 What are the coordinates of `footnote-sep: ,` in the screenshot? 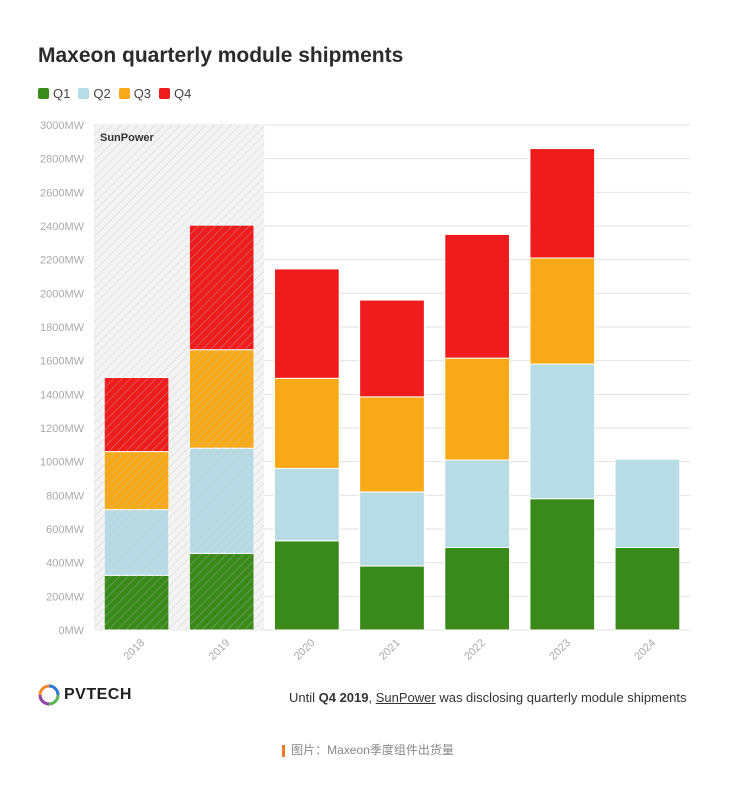 It's located at (372, 697).